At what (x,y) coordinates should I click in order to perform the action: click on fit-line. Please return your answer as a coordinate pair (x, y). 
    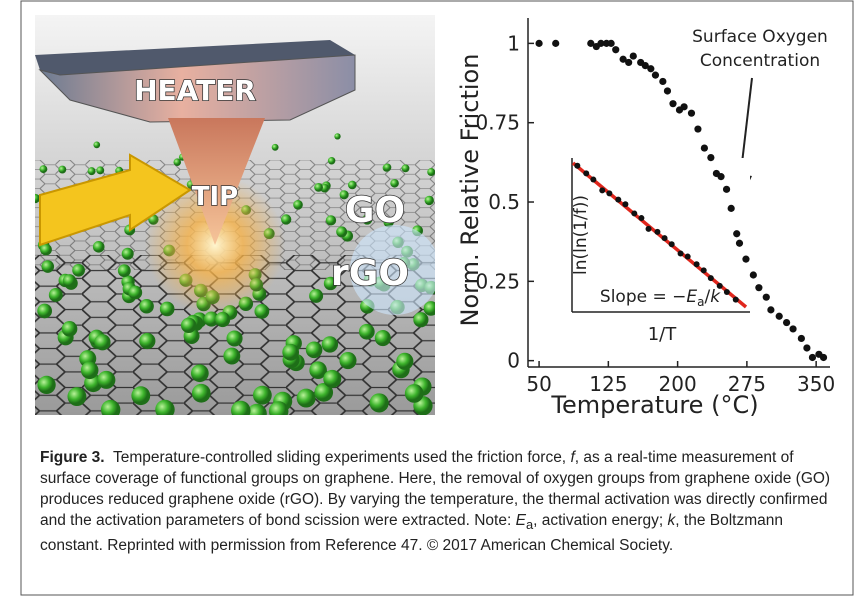
    Looking at the image, I should click on (659, 235).